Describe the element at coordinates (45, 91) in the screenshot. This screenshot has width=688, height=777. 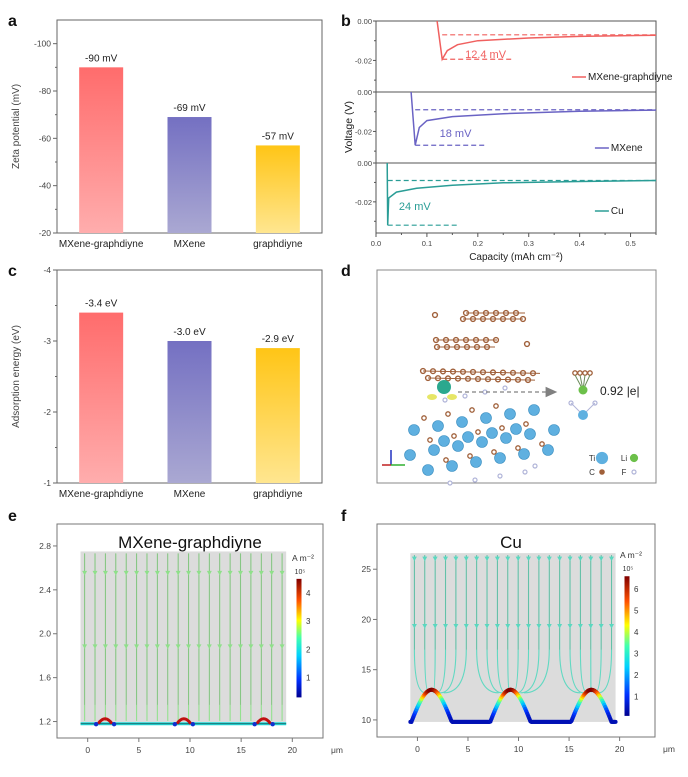
I see `y-tick-label: -80` at that location.